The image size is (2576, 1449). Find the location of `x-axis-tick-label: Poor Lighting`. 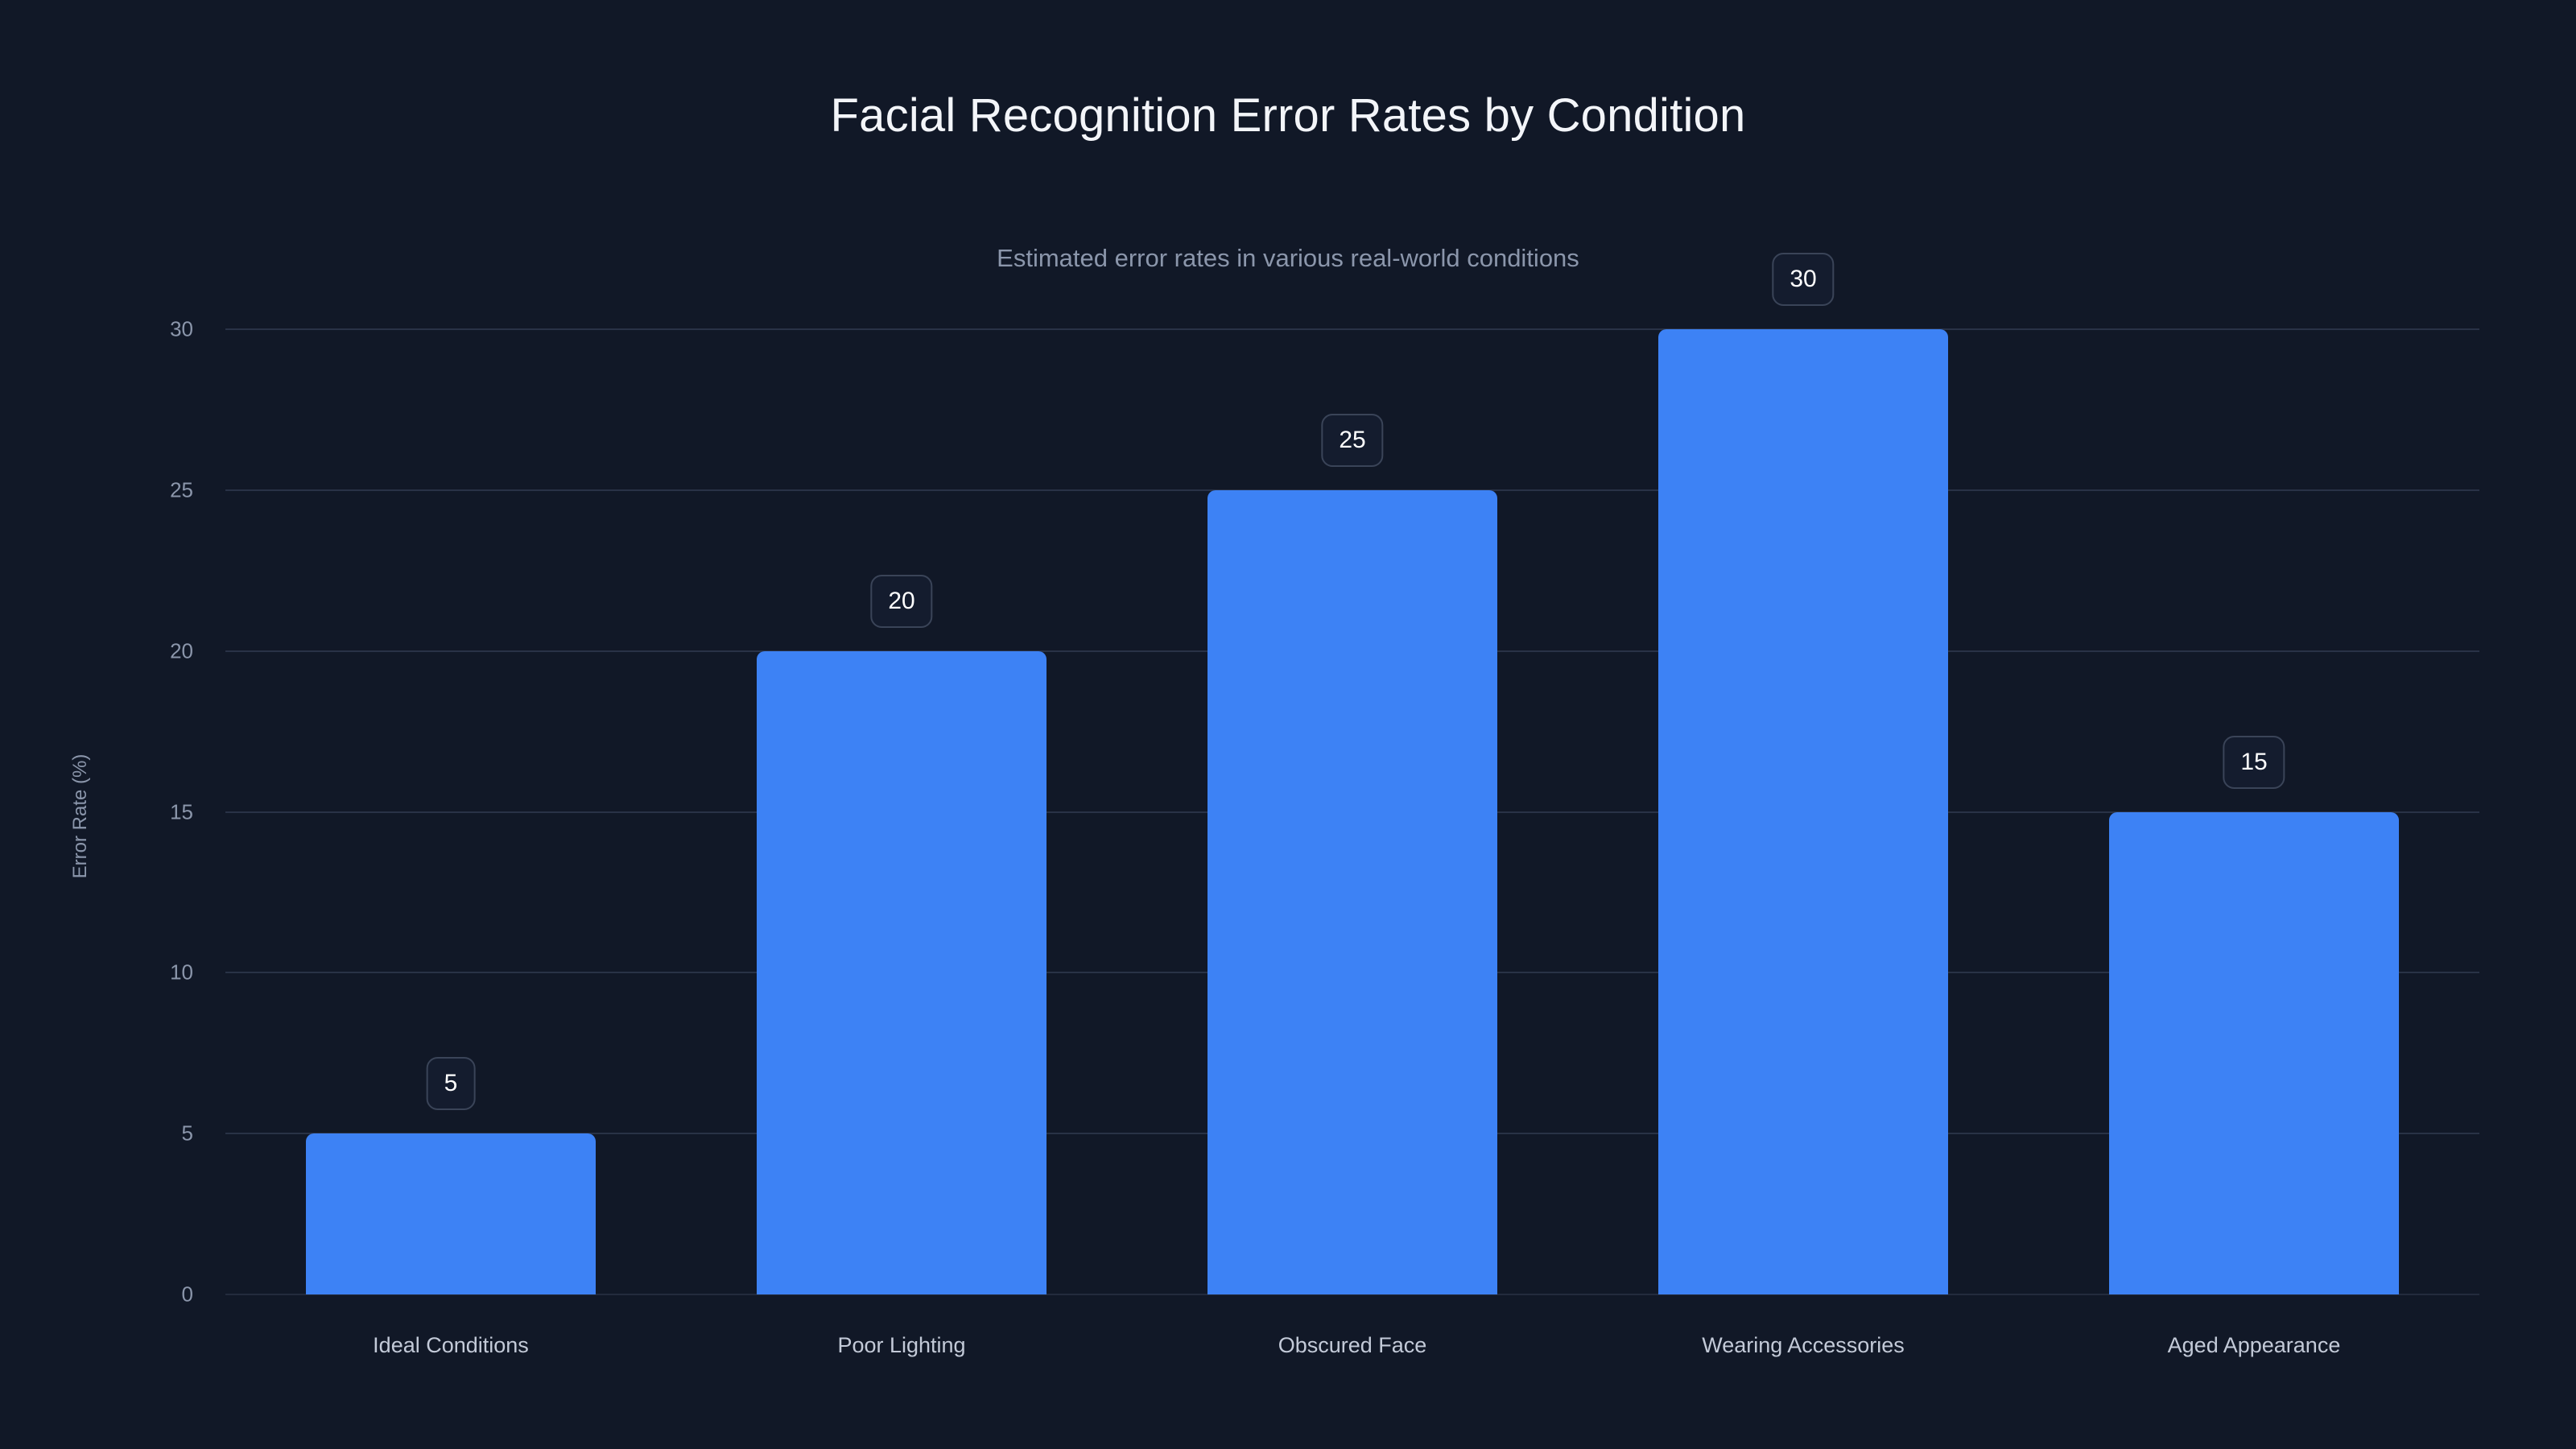

x-axis-tick-label: Poor Lighting is located at coordinates (901, 1345).